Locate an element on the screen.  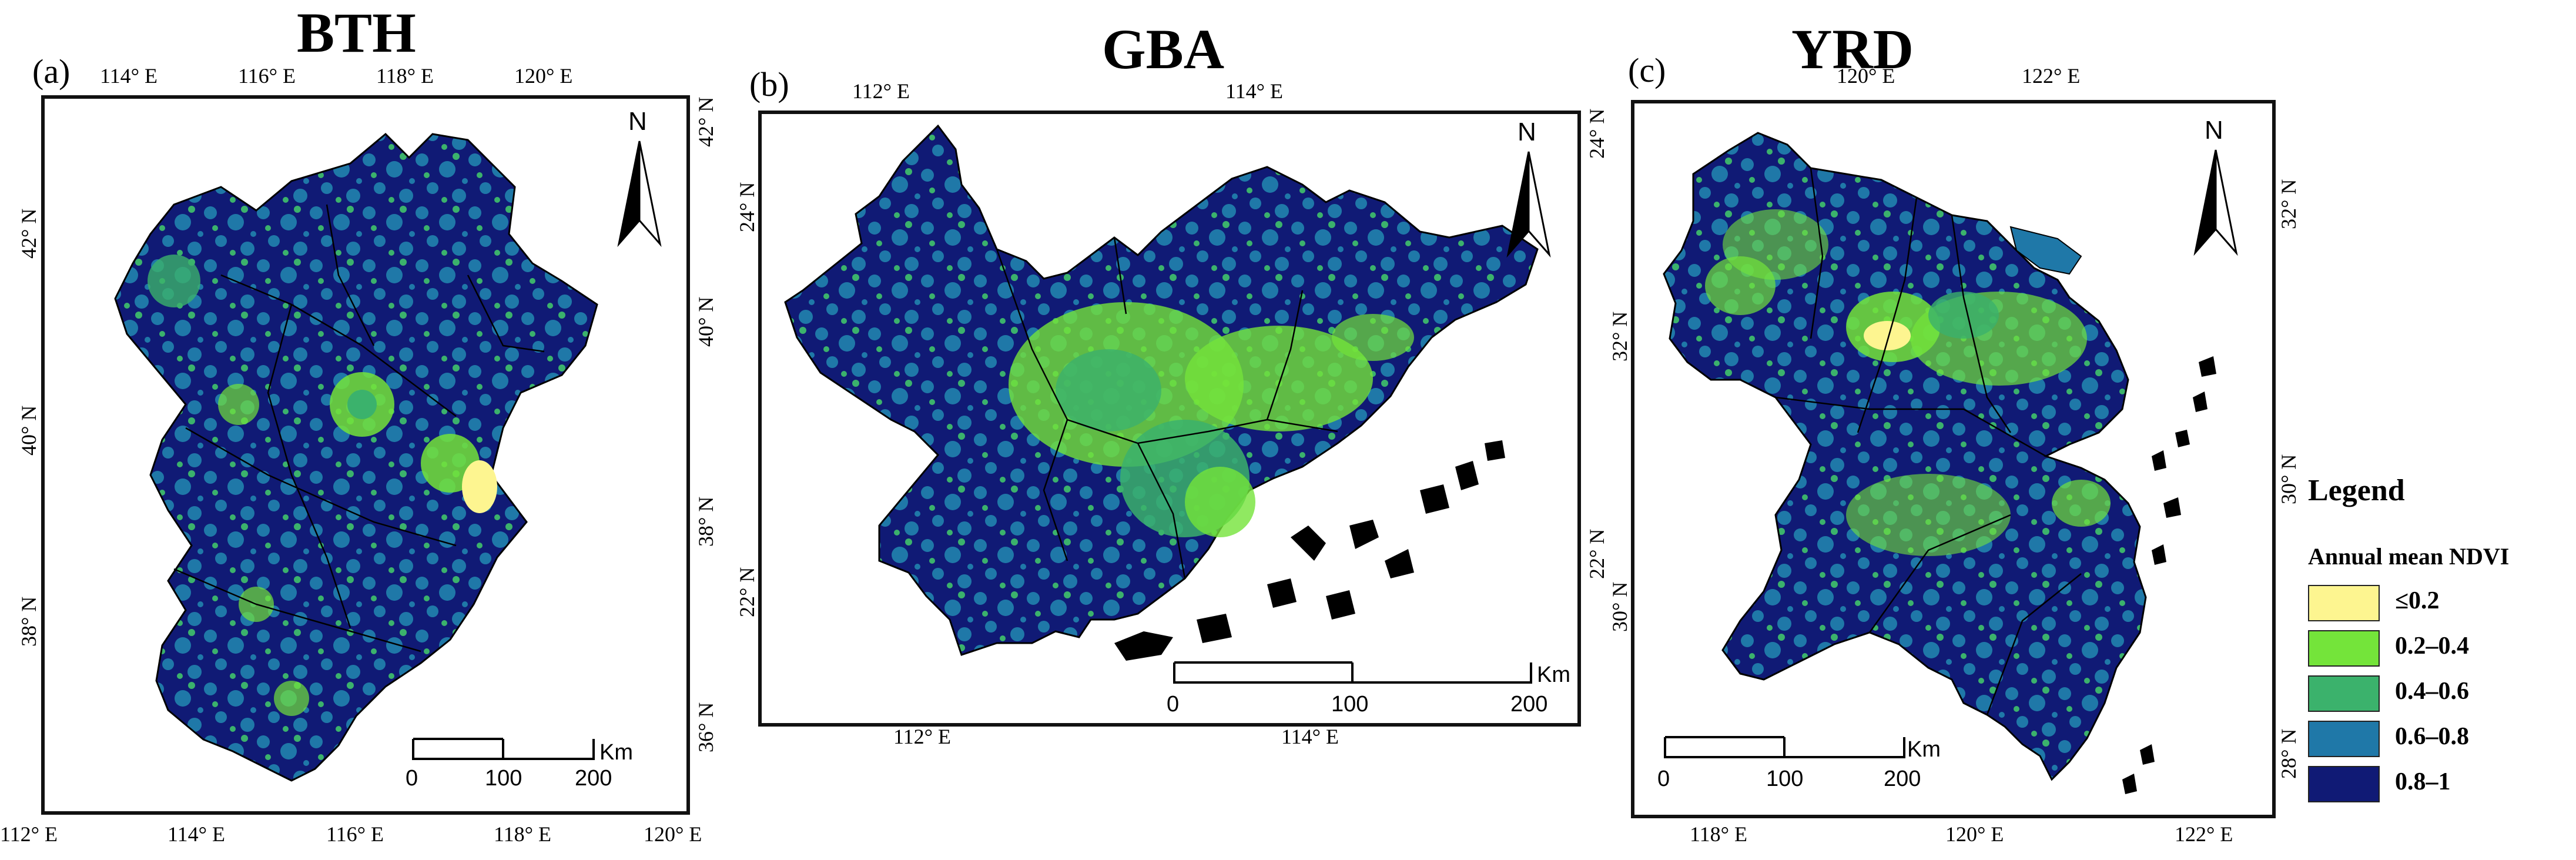
gba-top-tick: 114° E is located at coordinates (1254, 91).